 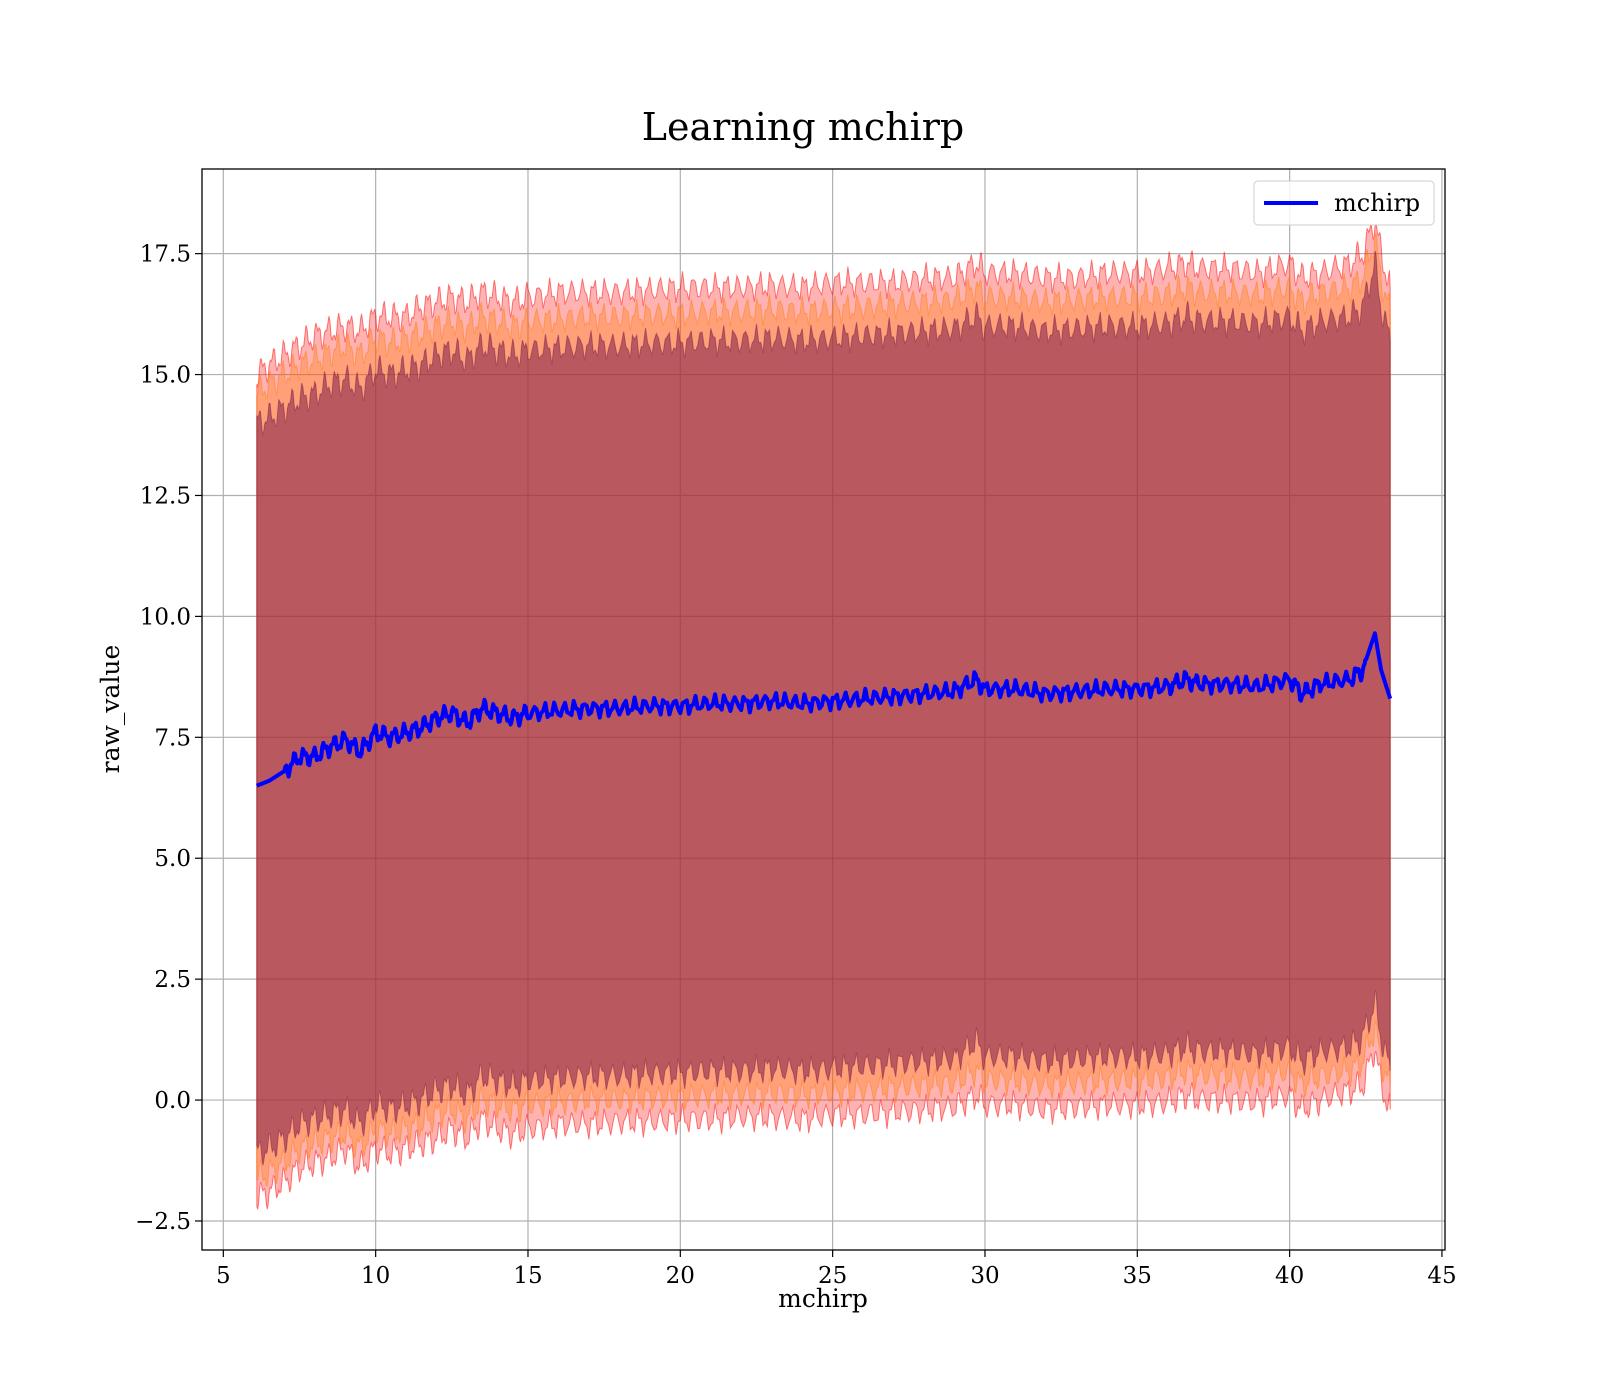 I want to click on x-axis-label: mchirp, so click(x=823, y=1298).